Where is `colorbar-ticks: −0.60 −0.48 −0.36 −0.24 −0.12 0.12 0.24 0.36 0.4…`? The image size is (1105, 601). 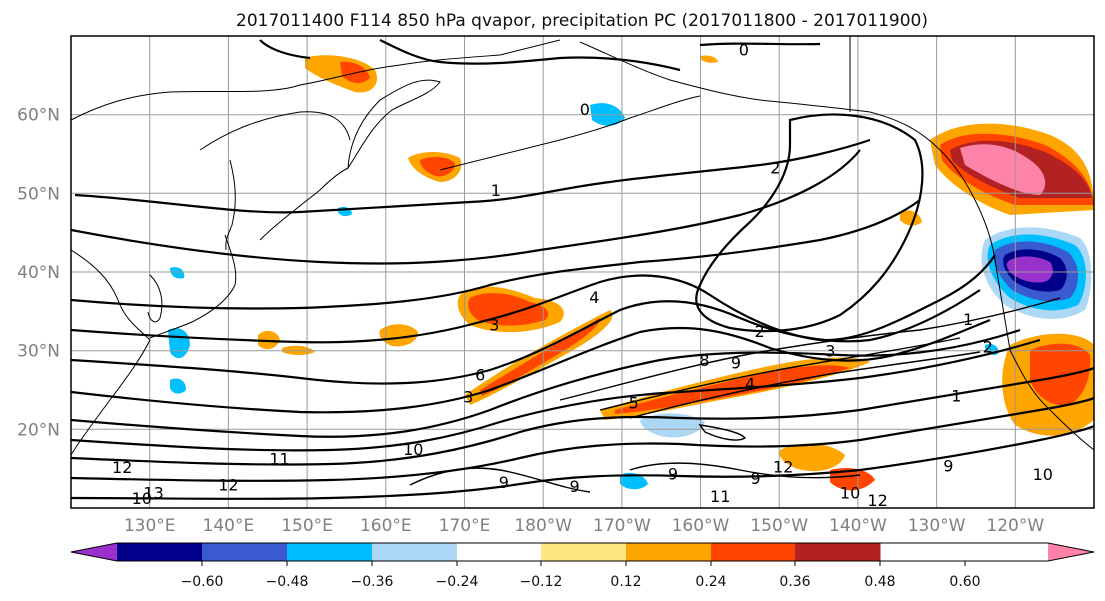
colorbar-ticks: −0.60 −0.48 −0.36 −0.24 −0.12 0.12 0.24 0.36 0.4… is located at coordinates (581, 575).